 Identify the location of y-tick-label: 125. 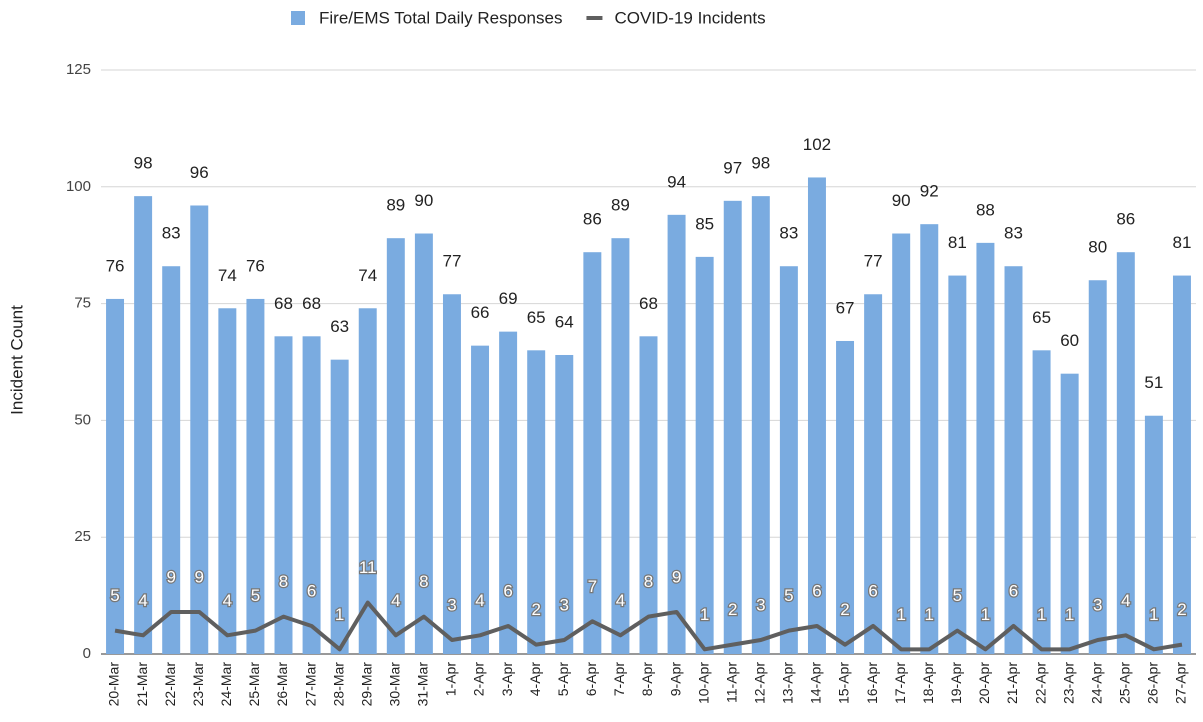
(78, 69).